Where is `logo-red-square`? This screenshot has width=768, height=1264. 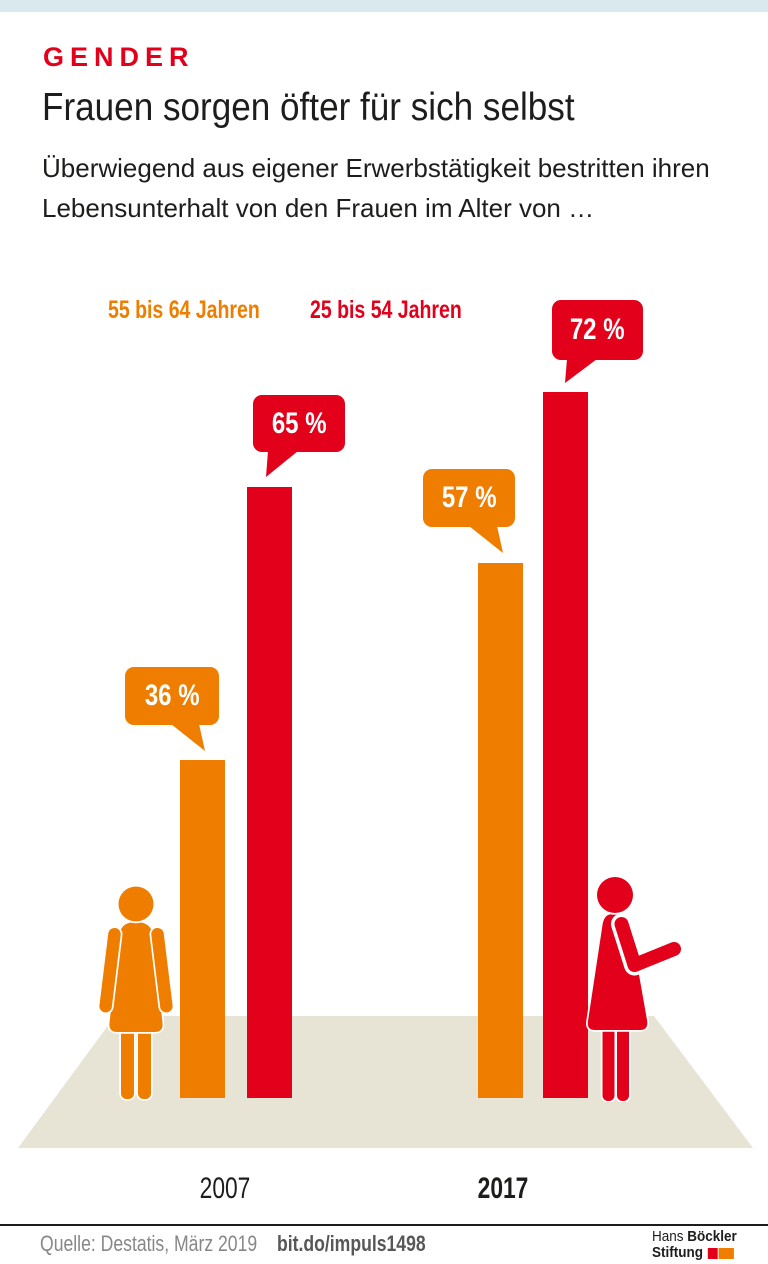 logo-red-square is located at coordinates (712, 1253).